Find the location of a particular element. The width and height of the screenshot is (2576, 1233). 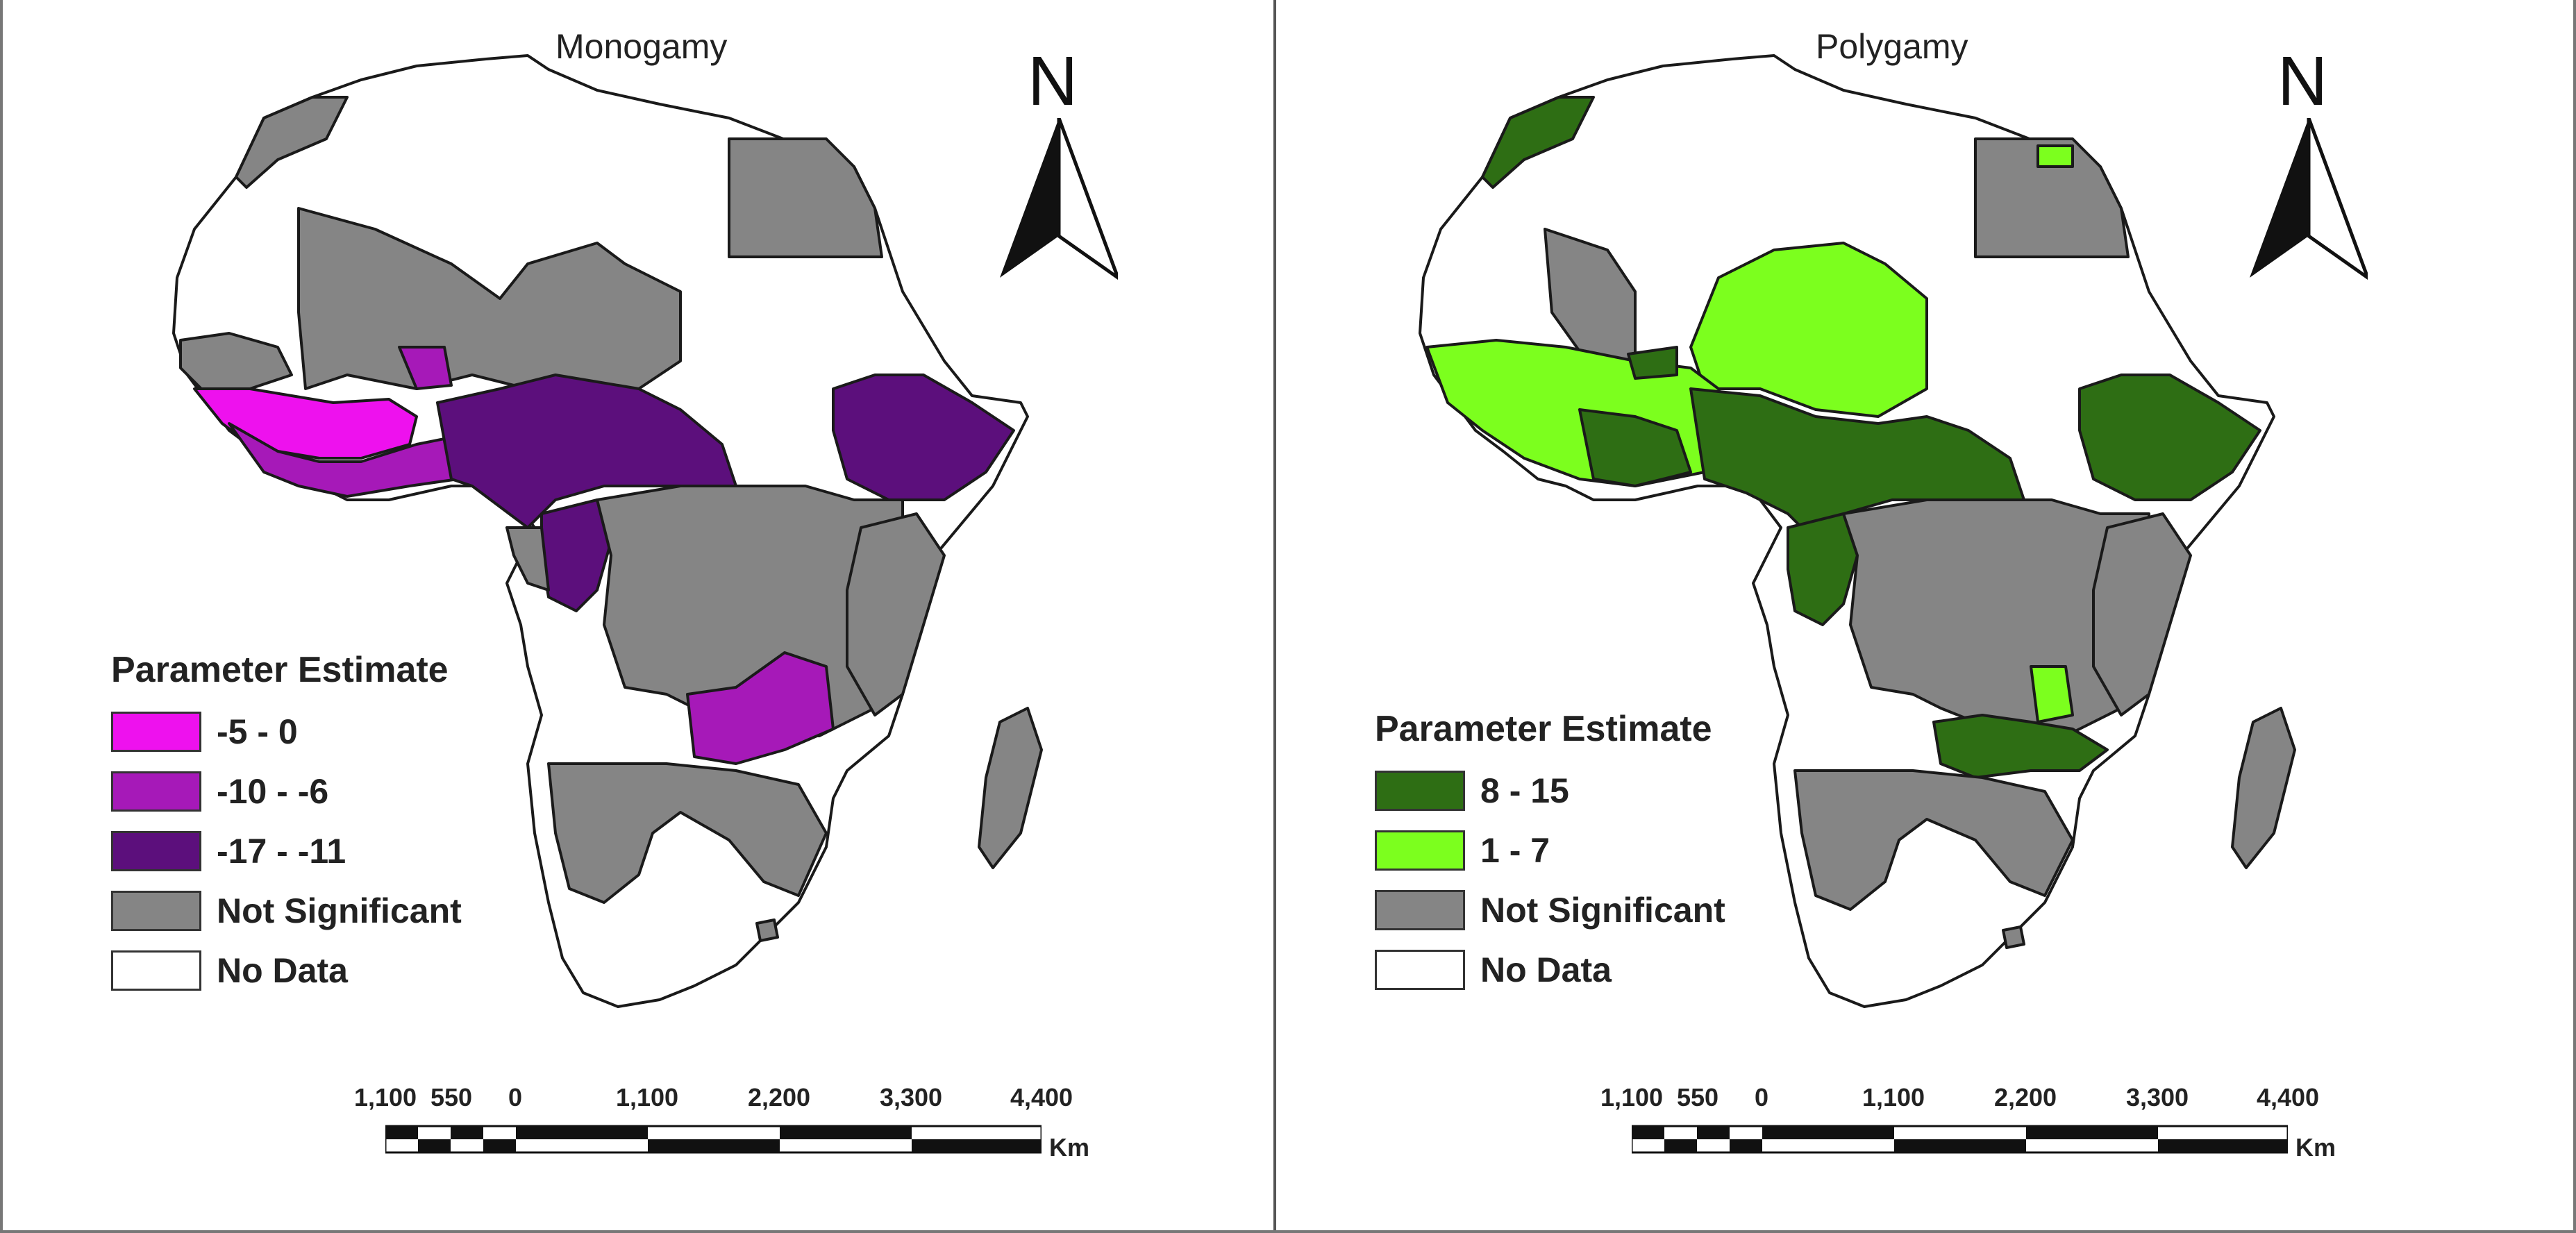

legend-item: 1 - 7 is located at coordinates (1550, 851).